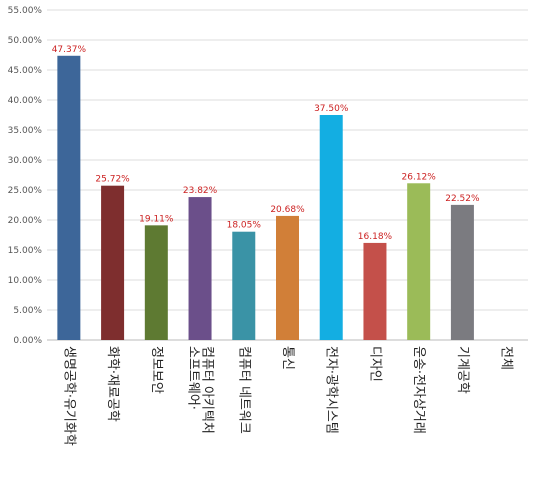 This screenshot has height=485, width=540. I want to click on data-label: 18.05%, so click(244, 226).